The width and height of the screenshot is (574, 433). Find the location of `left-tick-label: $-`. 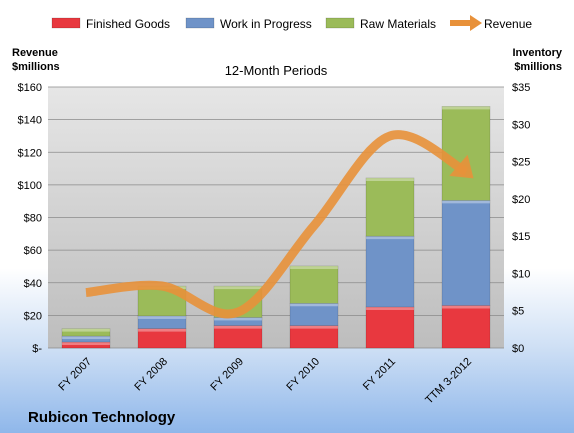

left-tick-label: $- is located at coordinates (37, 349).